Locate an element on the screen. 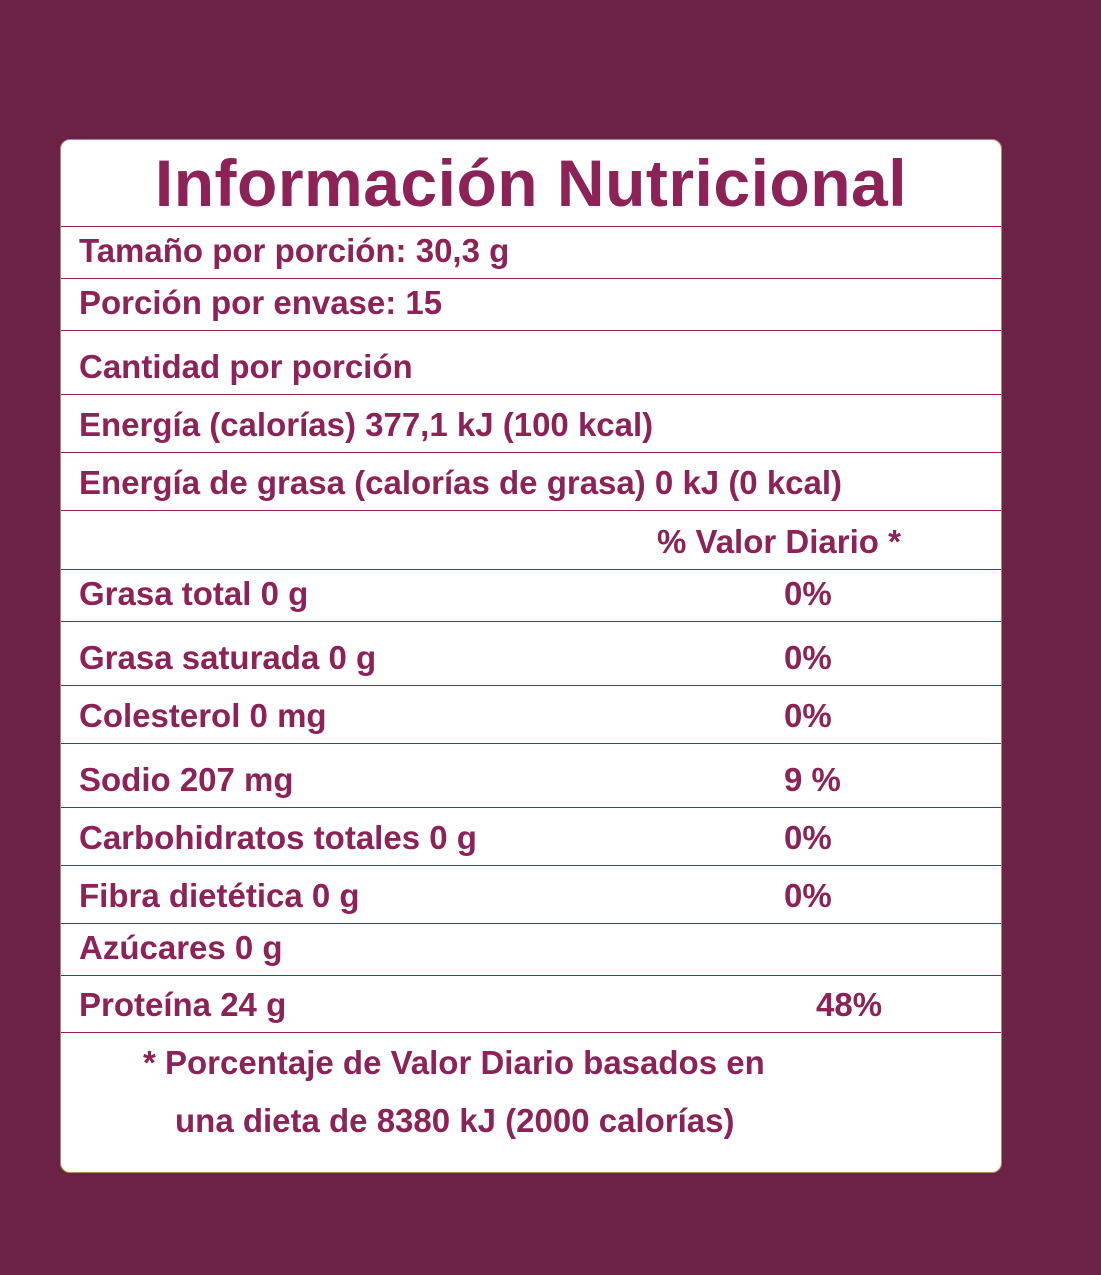 This screenshot has width=1101, height=1275. nutrient-label: Grasa total 0 g is located at coordinates (194, 593).